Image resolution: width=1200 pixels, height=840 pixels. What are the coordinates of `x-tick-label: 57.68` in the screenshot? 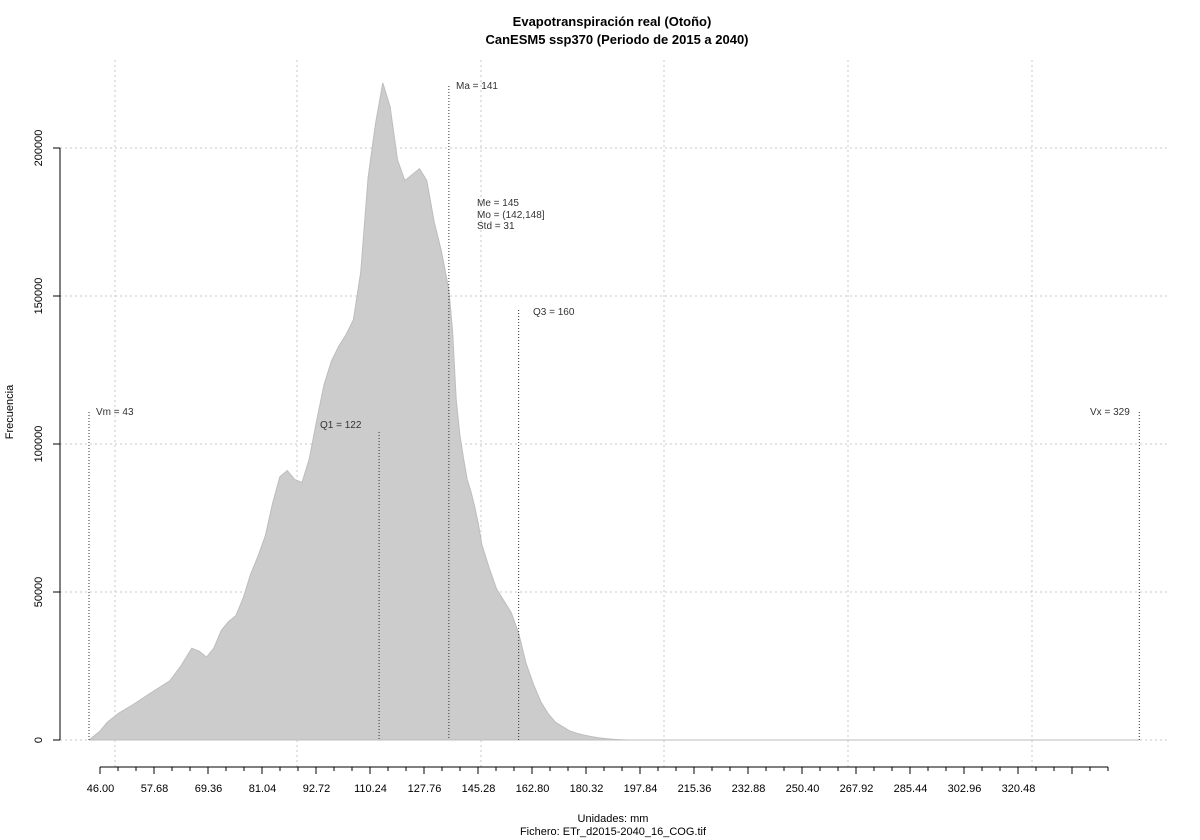 It's located at (155, 789).